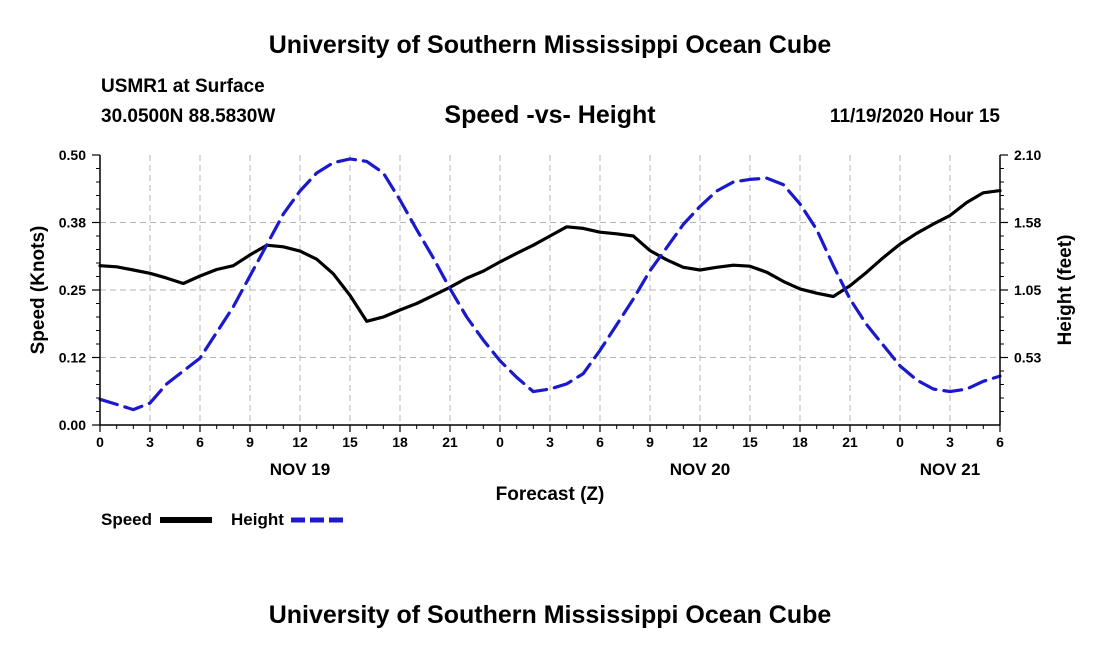  Describe the element at coordinates (1027, 223) in the screenshot. I see `y2-tick-label: 1.58` at that location.